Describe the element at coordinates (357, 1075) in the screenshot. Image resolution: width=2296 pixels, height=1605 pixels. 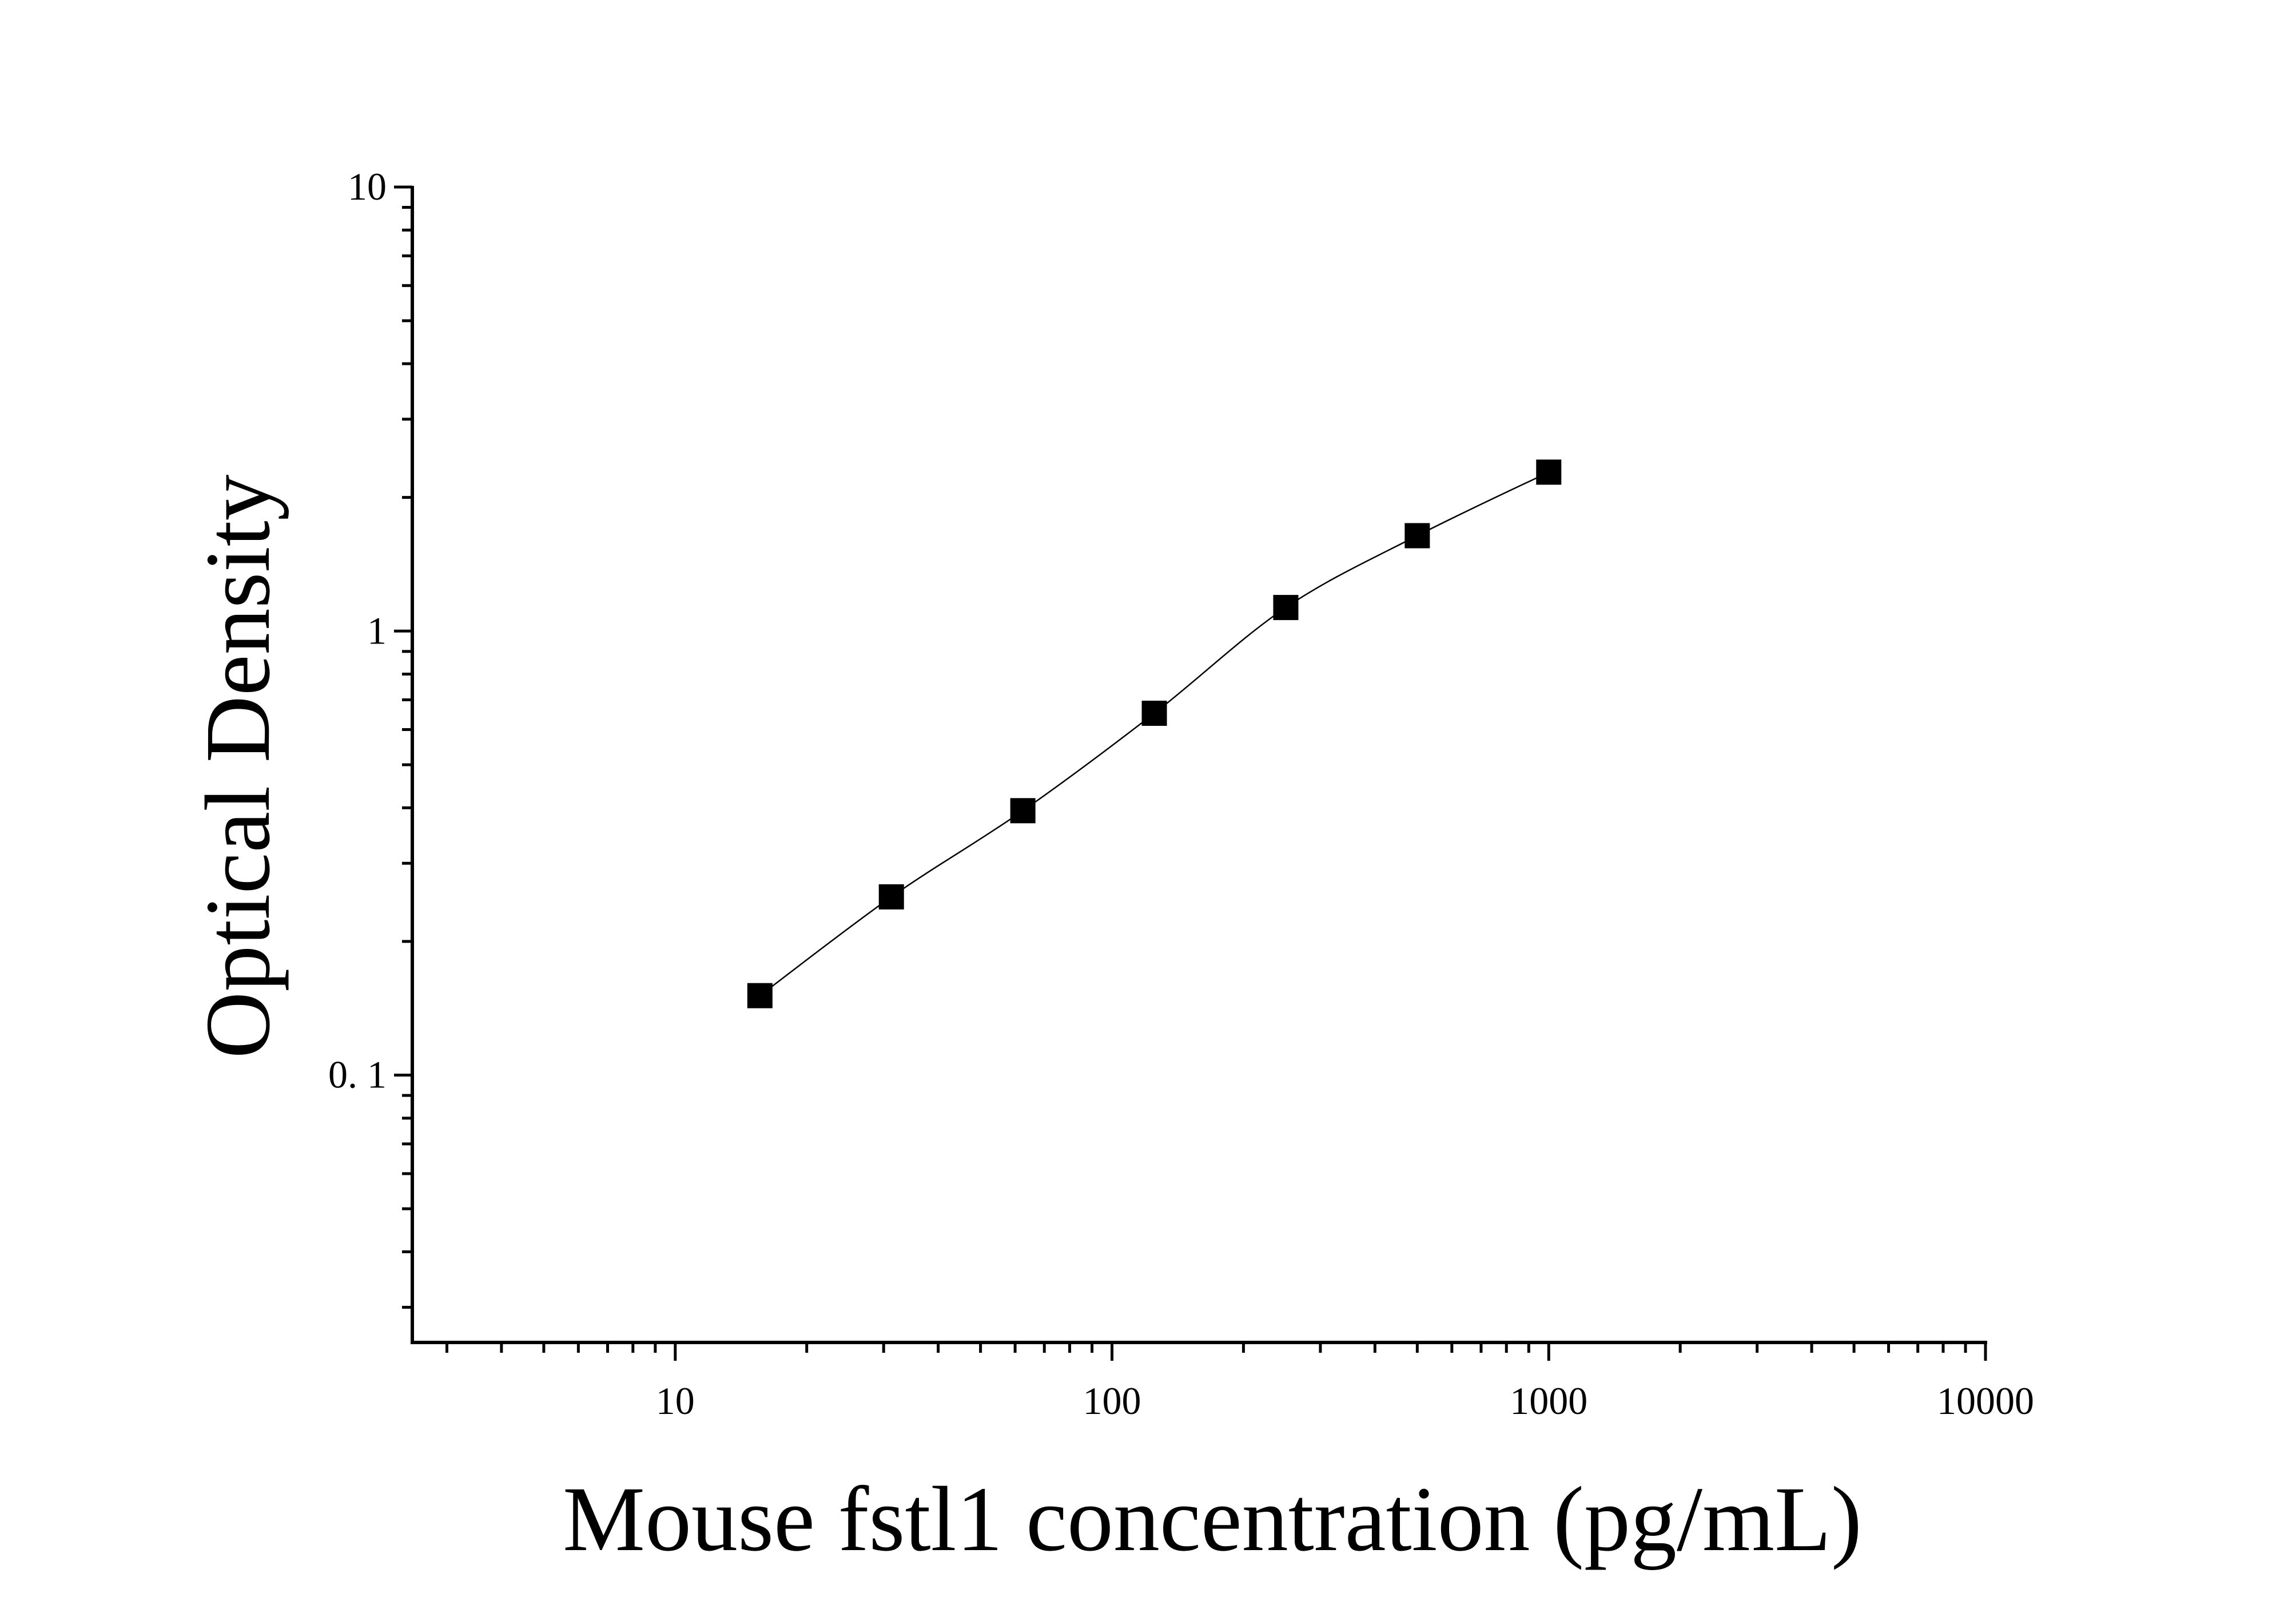
I see `y-tick-label: 0. 1` at that location.